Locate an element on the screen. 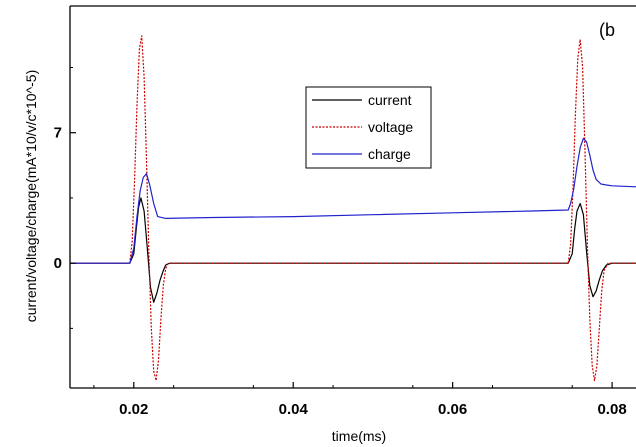  y-axis: 07 is located at coordinates (65, 197).